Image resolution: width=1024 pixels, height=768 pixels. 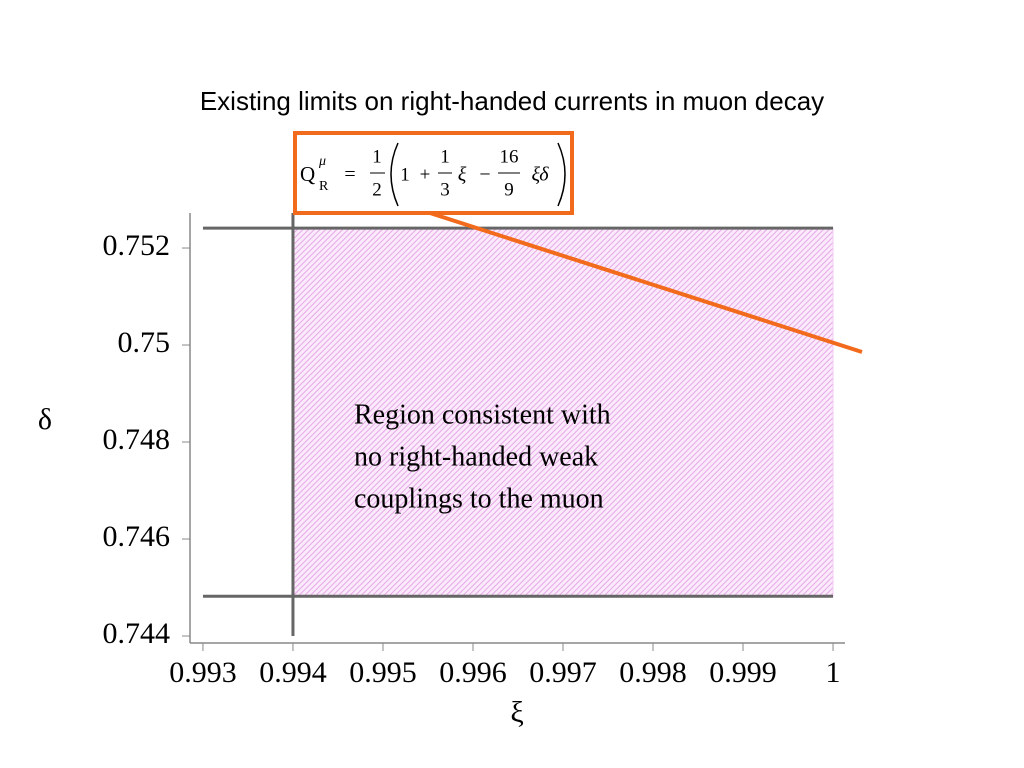 I want to click on x-axis-label: ξ, so click(x=516, y=712).